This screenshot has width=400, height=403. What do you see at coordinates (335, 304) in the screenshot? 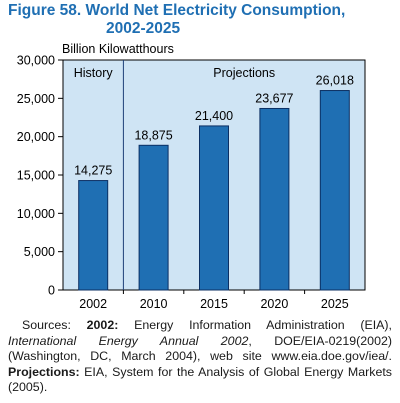
I see `x-tick-label: 2025` at bounding box center [335, 304].